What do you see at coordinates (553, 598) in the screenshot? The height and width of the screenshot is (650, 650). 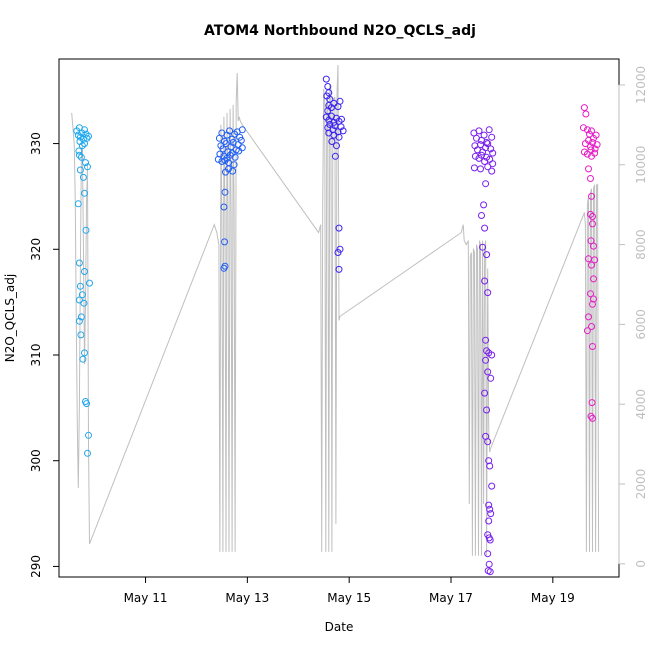 I see `x-tick-label: May 19` at bounding box center [553, 598].